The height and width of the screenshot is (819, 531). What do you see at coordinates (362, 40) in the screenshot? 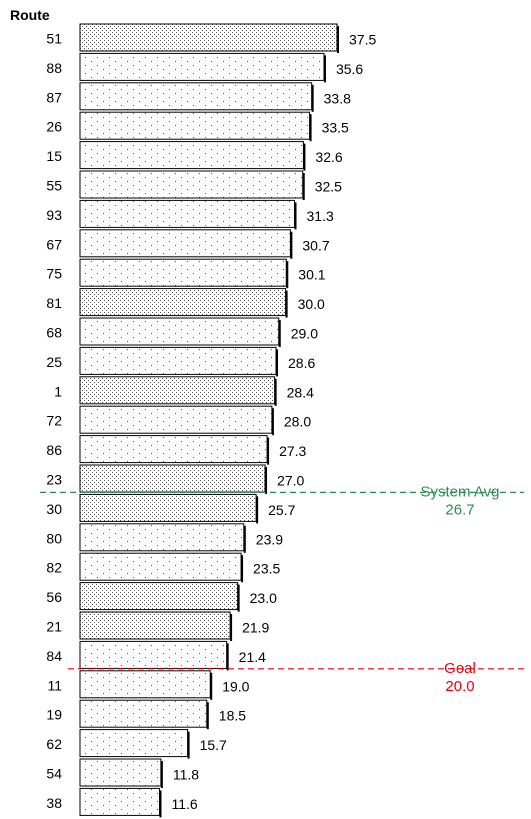
I see `value-label: 37.5` at bounding box center [362, 40].